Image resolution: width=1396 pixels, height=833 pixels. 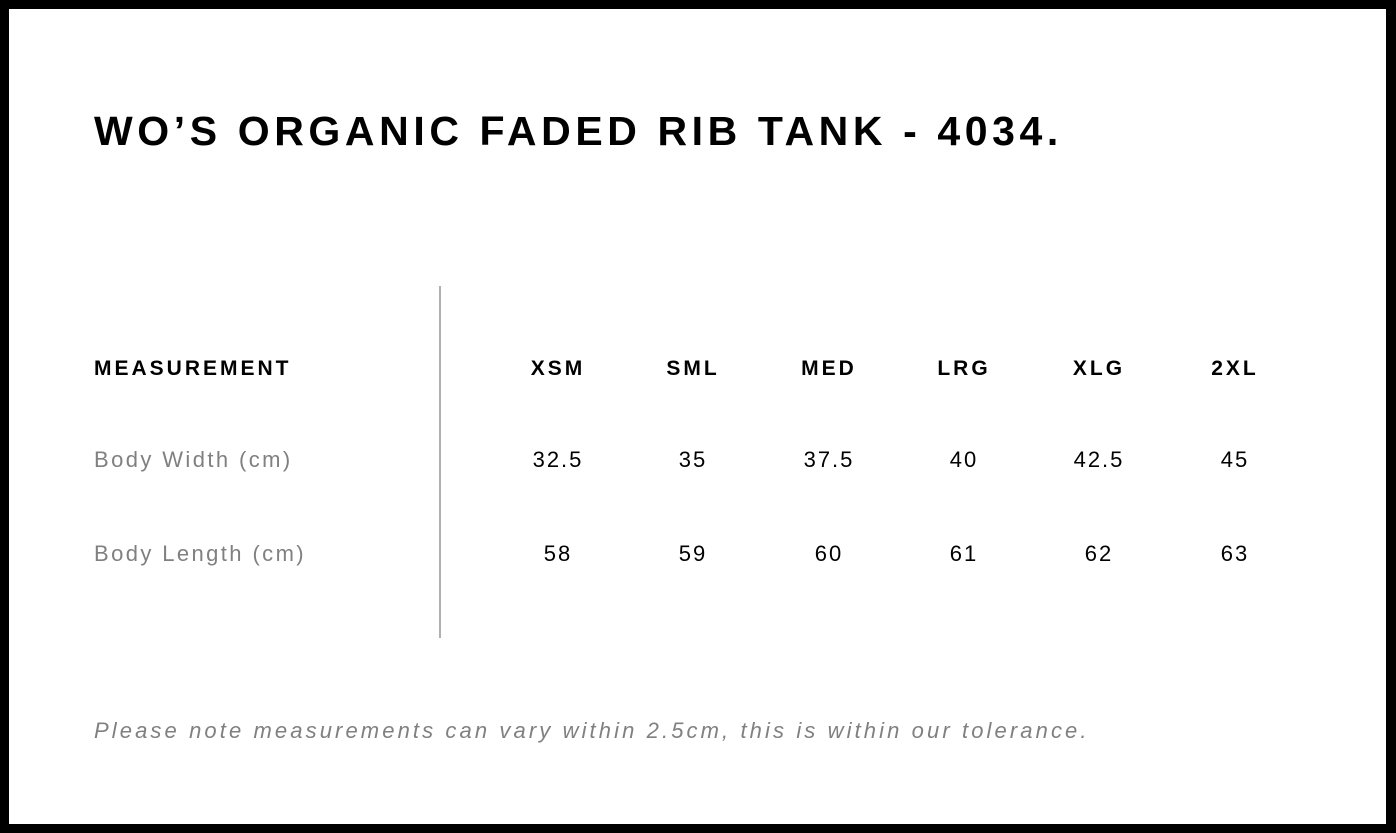 I want to click on table-cell: 60, so click(x=829, y=553).